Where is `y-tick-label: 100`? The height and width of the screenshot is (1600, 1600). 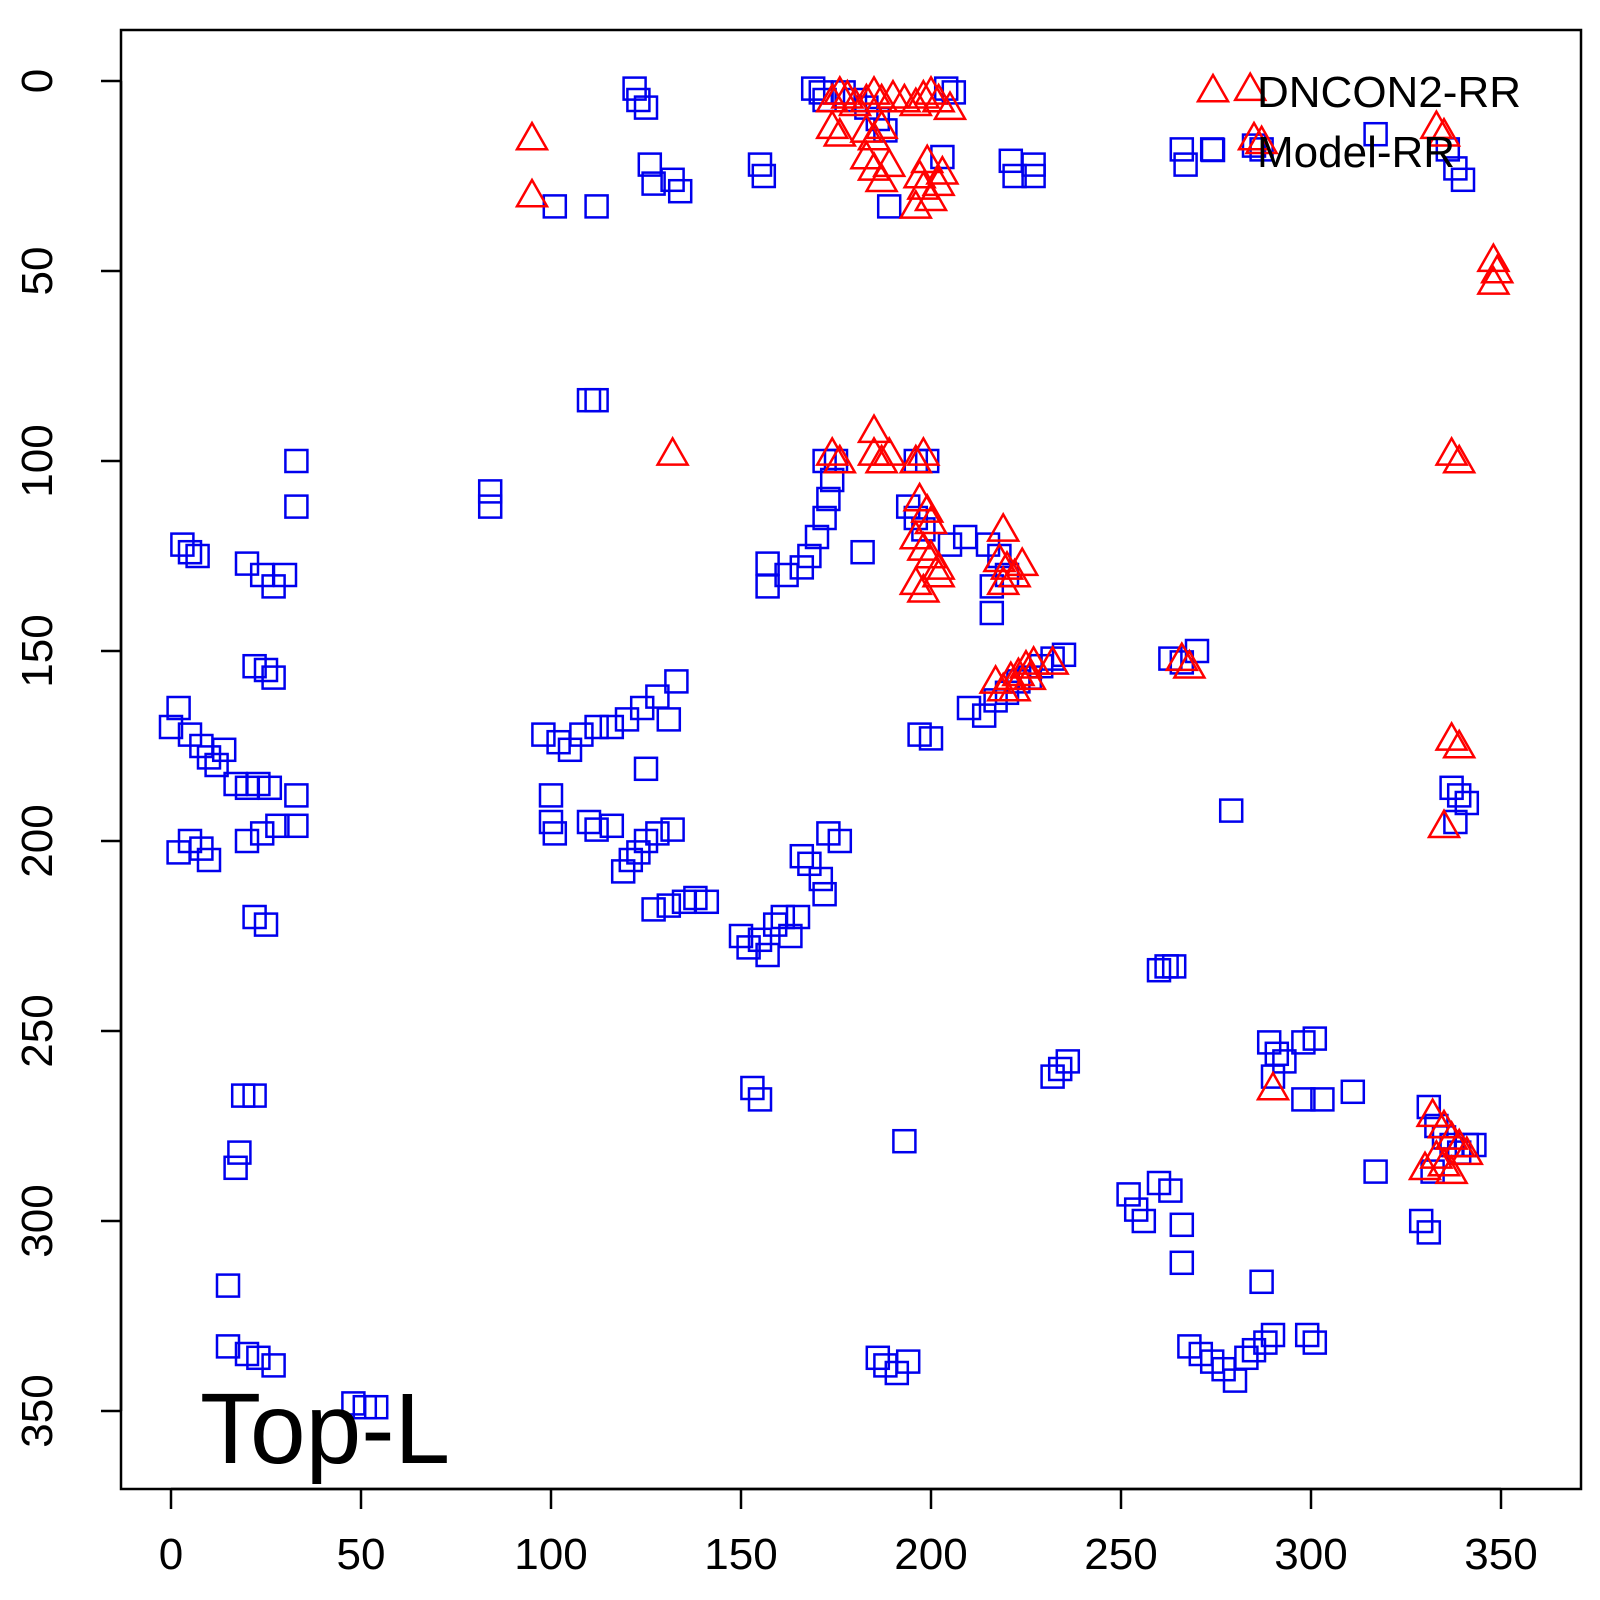 y-tick-label: 100 is located at coordinates (37, 460).